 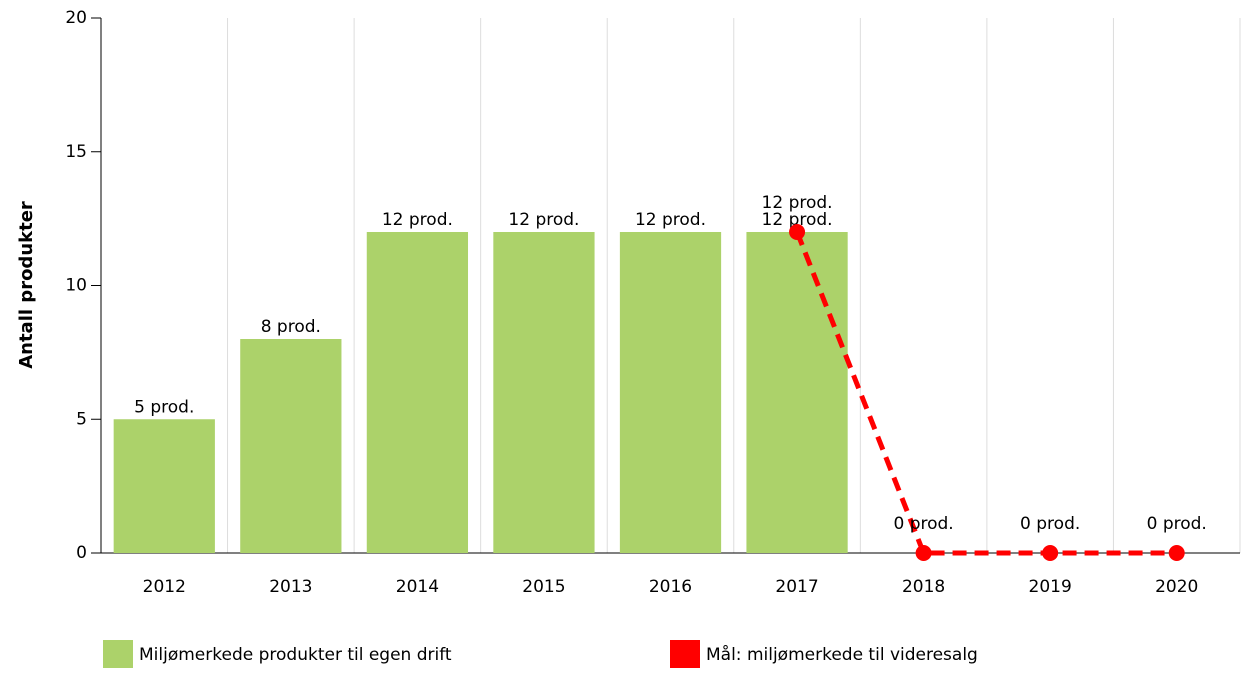 What do you see at coordinates (291, 327) in the screenshot?
I see `data-label: 8 prod.` at bounding box center [291, 327].